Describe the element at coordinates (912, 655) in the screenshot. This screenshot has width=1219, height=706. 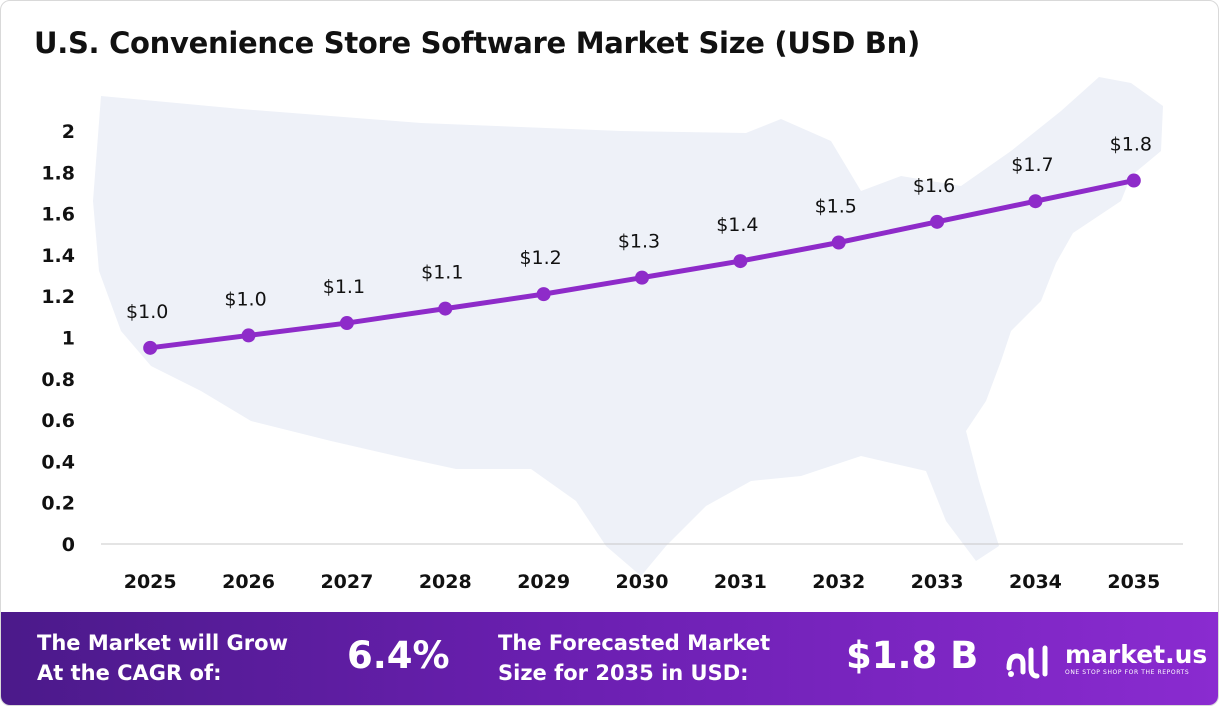
I see `forecast-value: $1.8 B` at that location.